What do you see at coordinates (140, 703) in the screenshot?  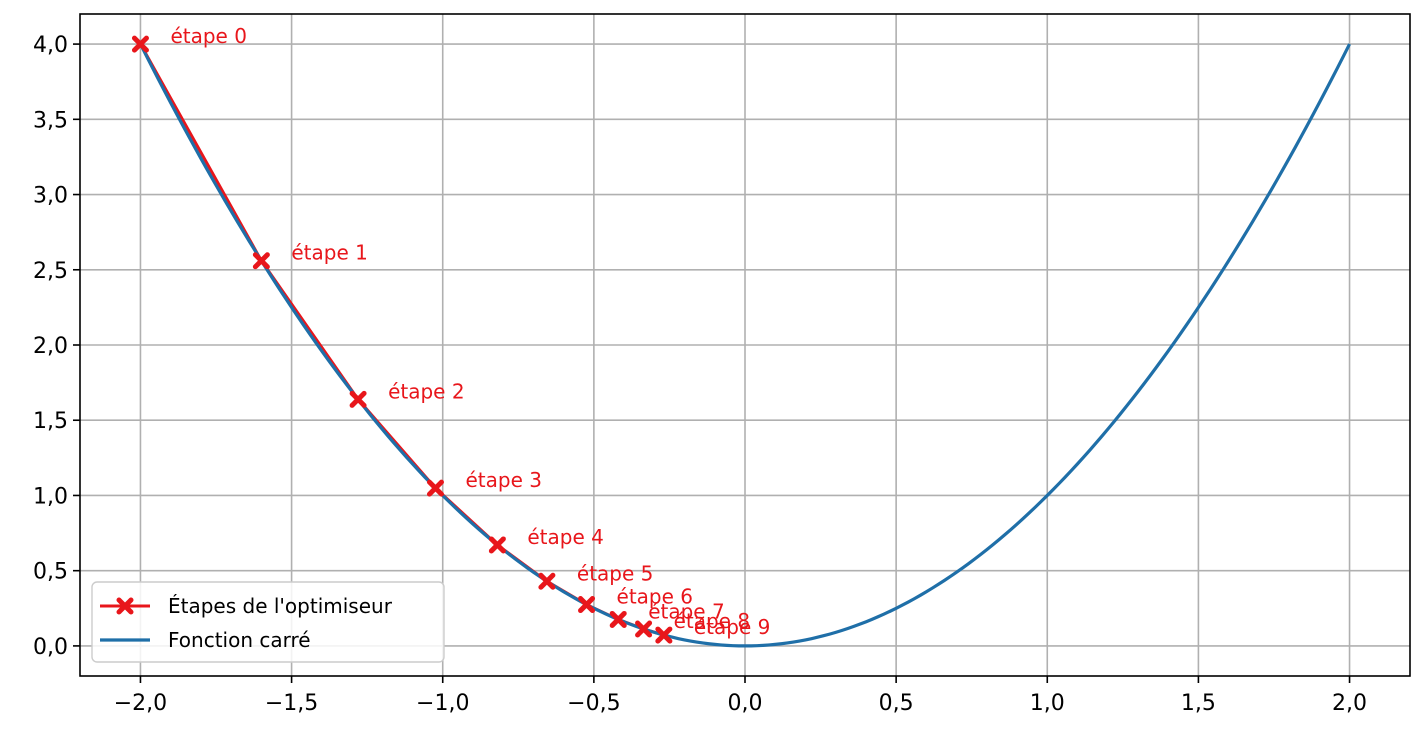 I see `x-tick-label: −2,0` at bounding box center [140, 703].